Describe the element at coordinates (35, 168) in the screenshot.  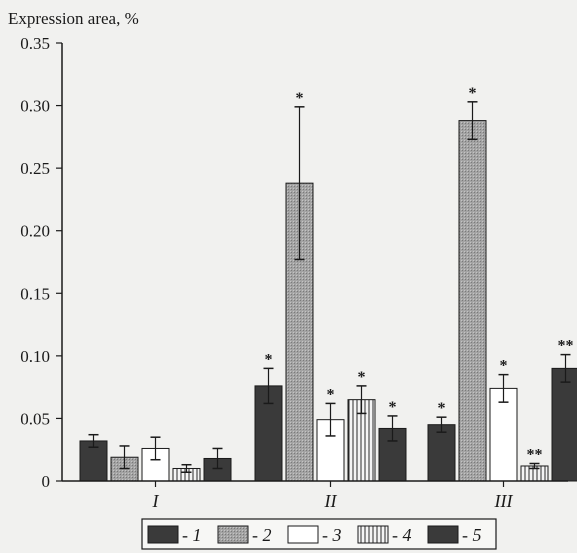
I see `y-tick-label: 0.25` at that location.